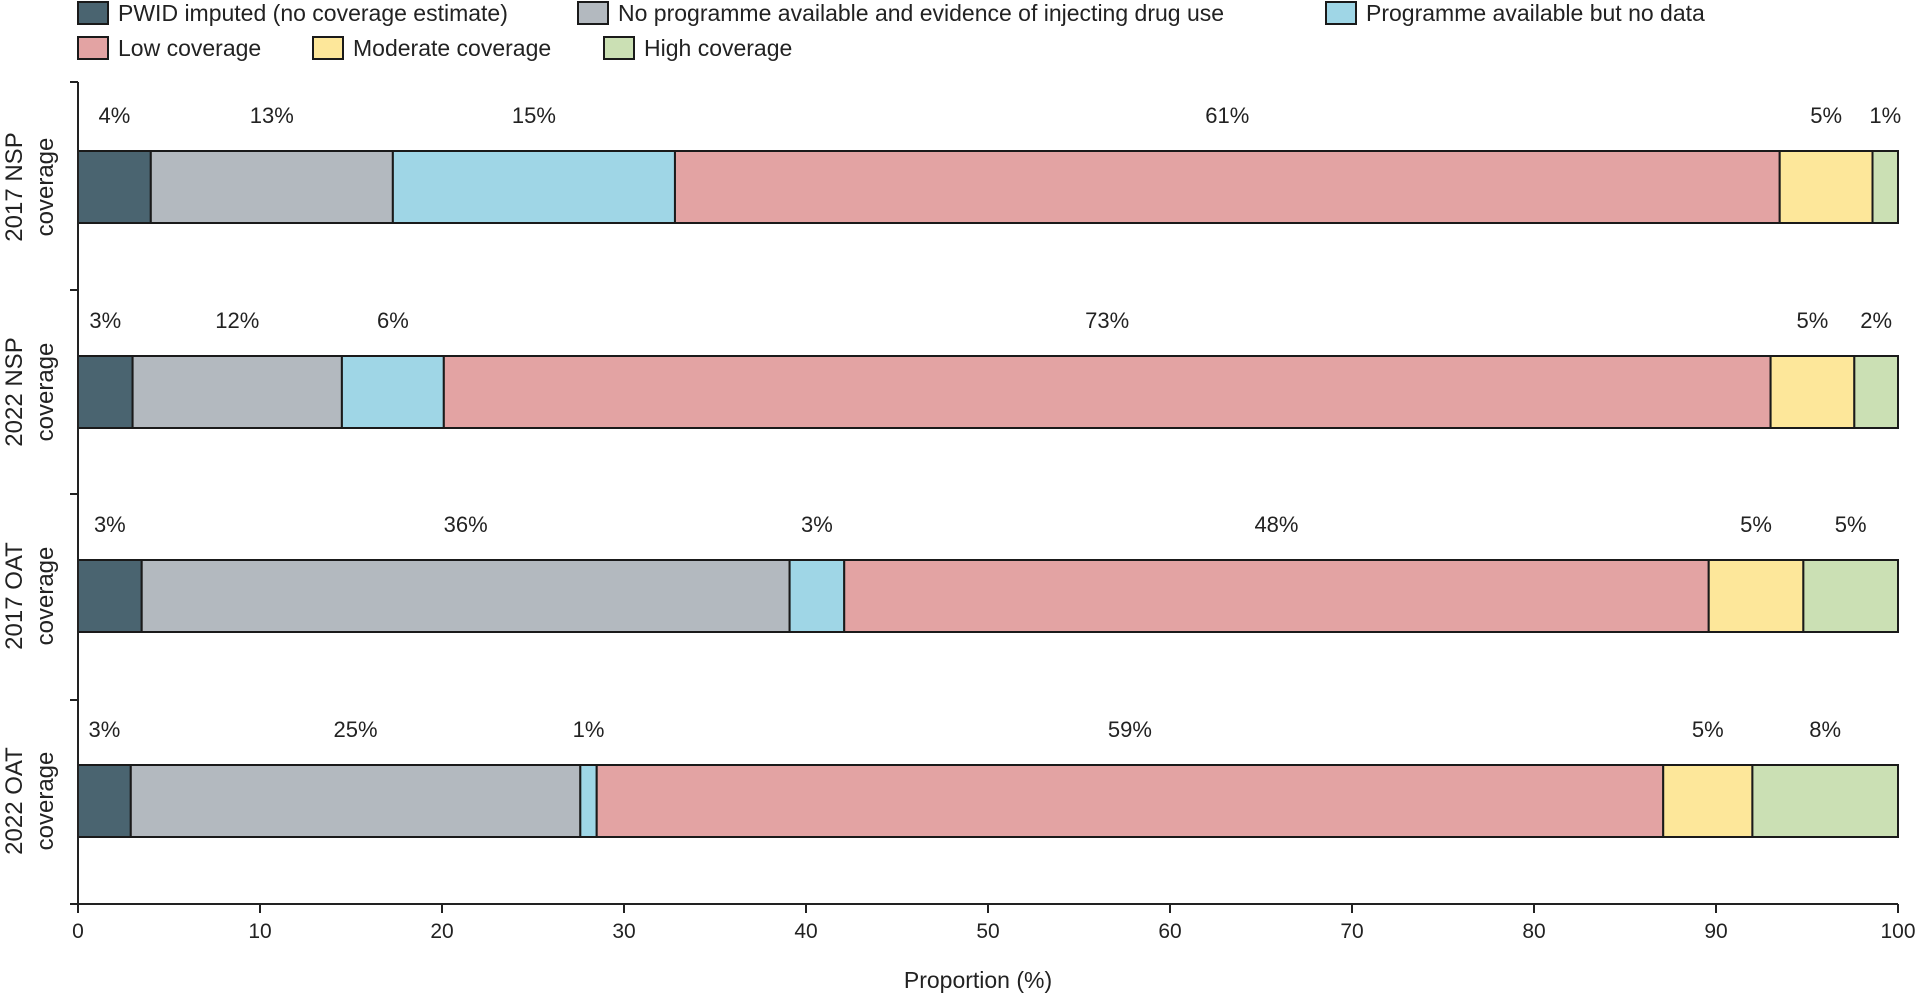 This screenshot has width=1920, height=994. I want to click on x-tick-label: 70, so click(1351, 931).